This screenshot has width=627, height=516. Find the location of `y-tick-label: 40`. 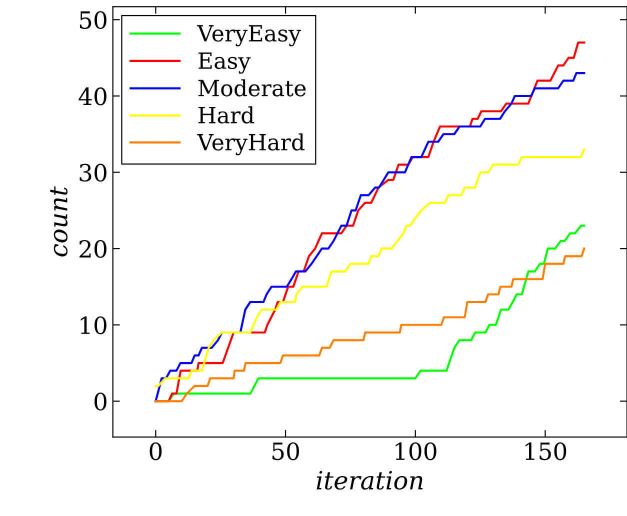

y-tick-label: 40 is located at coordinates (92, 96).